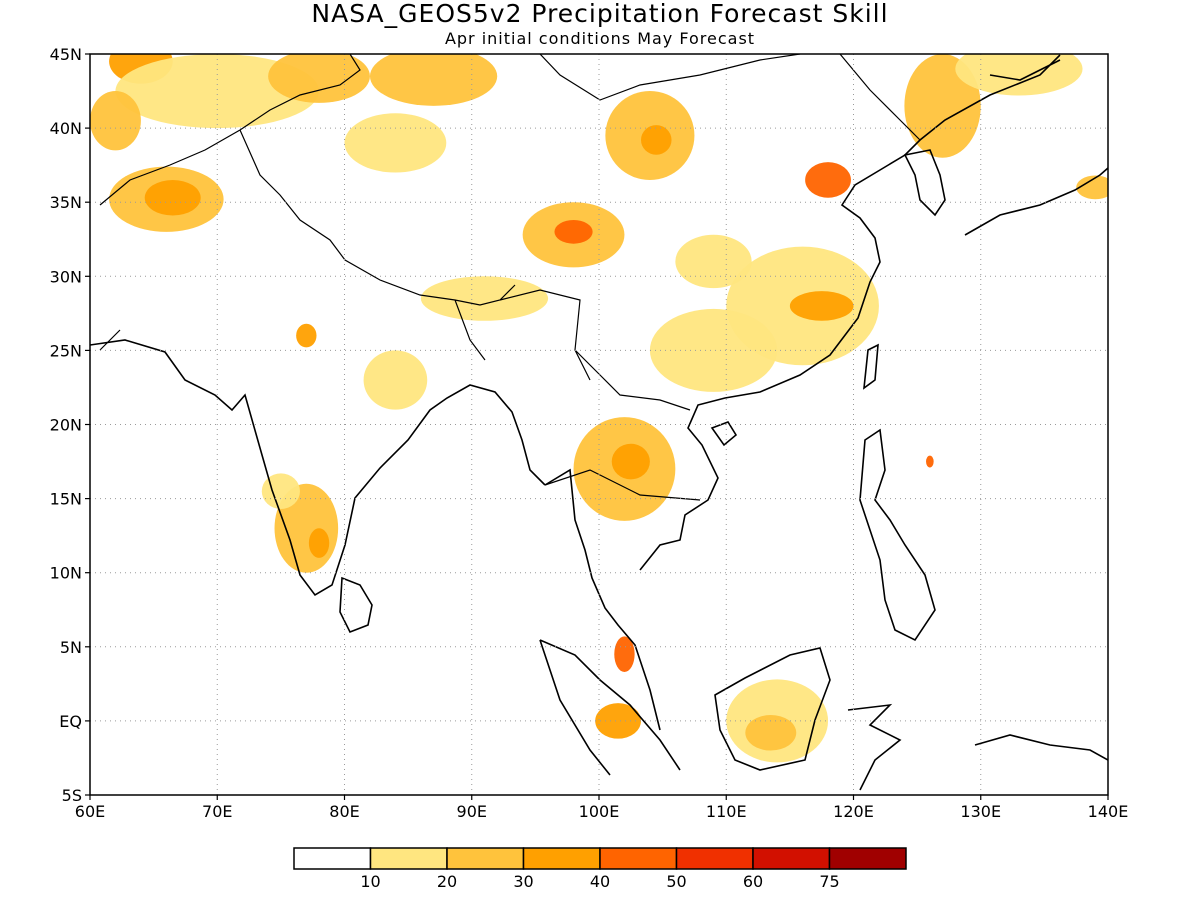  What do you see at coordinates (66, 128) in the screenshot?
I see `y-tick-label: 40N` at bounding box center [66, 128].